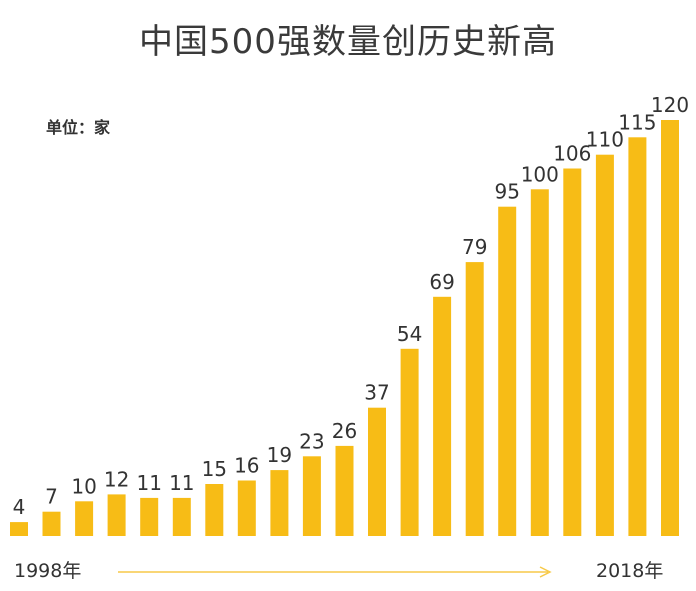  I want to click on bar-value-label-9: 23, so click(311, 441).